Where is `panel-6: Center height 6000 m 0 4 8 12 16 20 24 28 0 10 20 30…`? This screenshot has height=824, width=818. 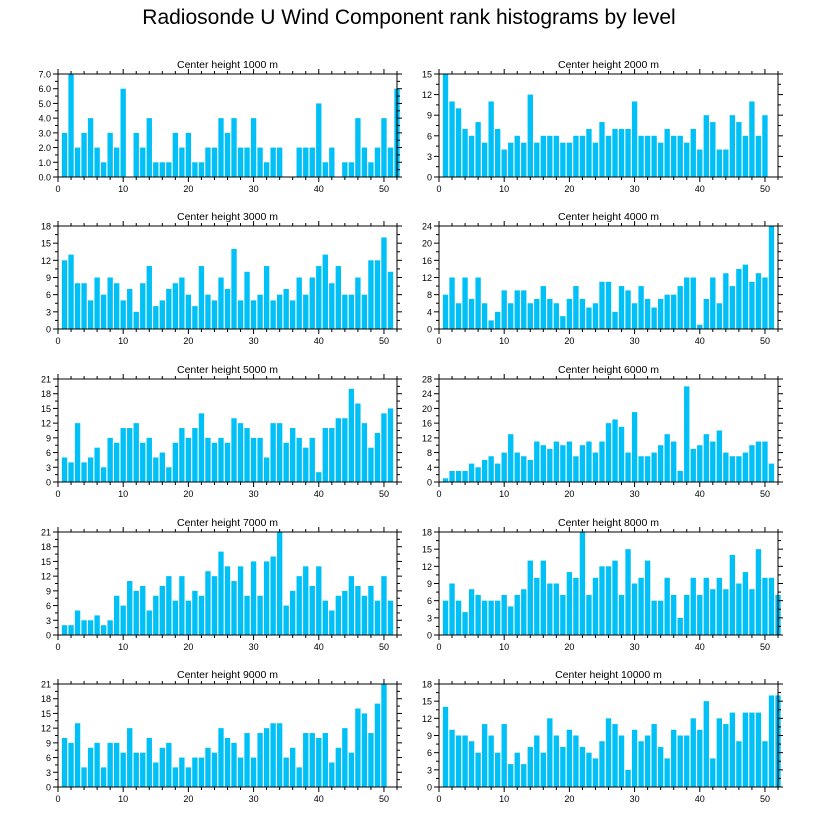 panel-6: Center height 6000 m 0 4 8 12 16 20 24 28 0 10 20 30… is located at coordinates (602, 431).